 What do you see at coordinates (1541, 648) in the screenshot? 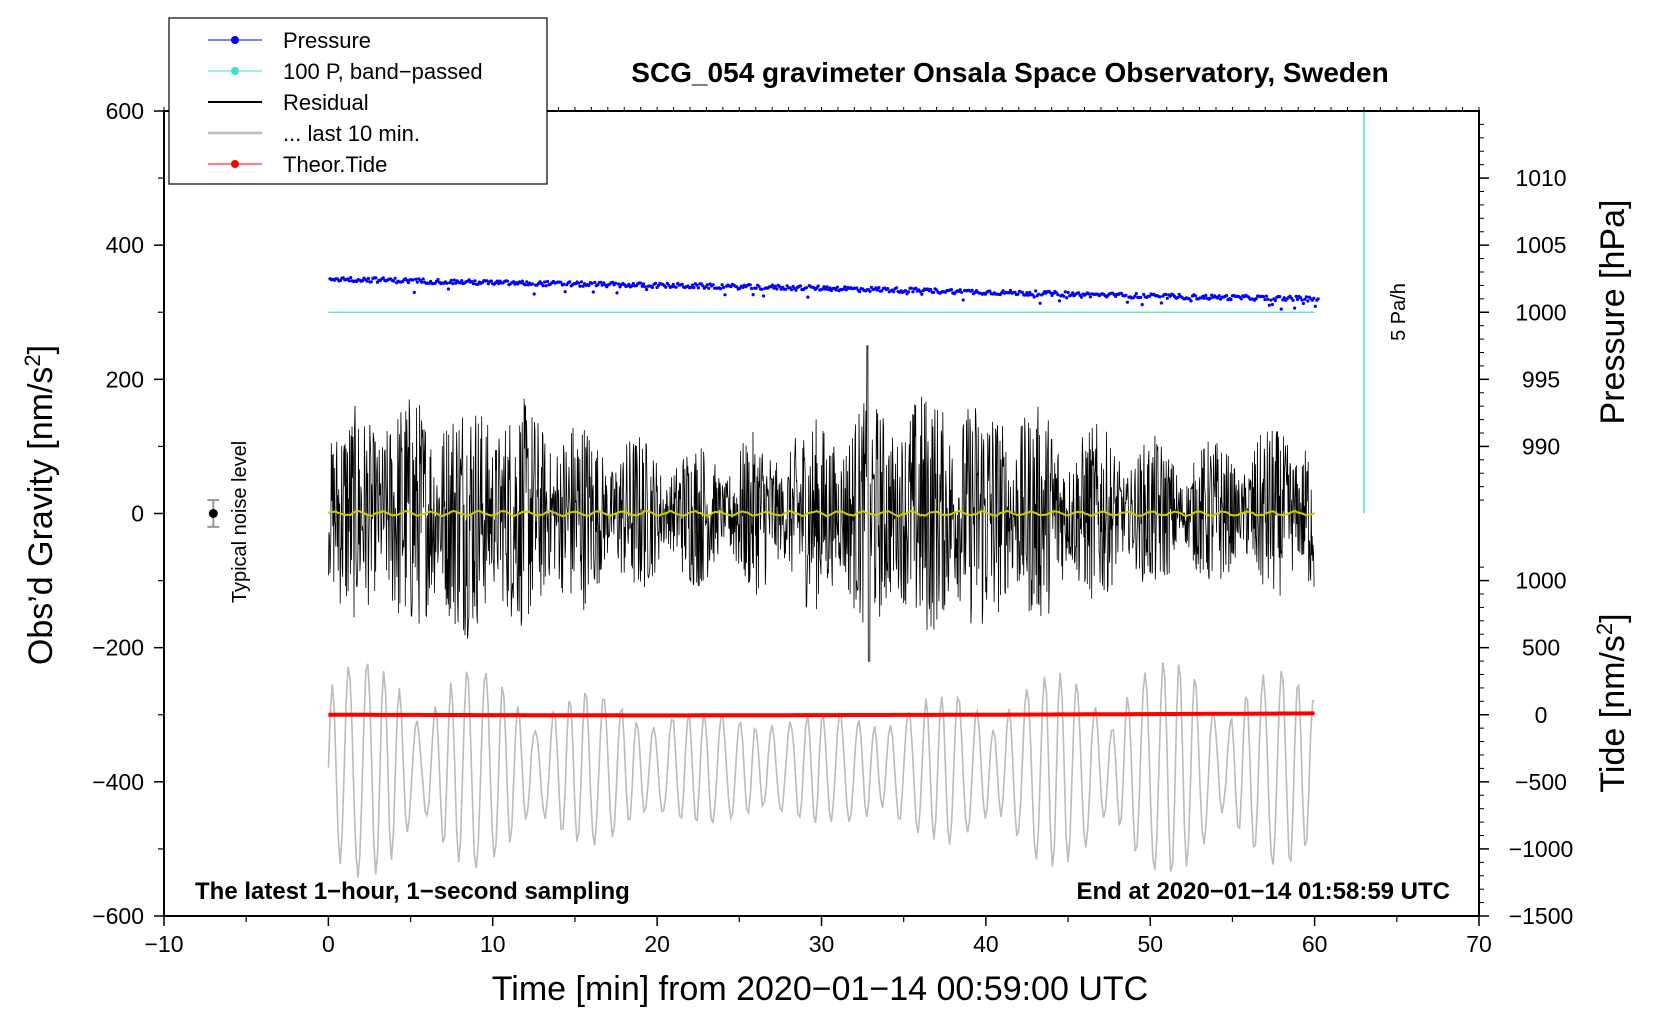
I see `tide-tick-label: 500` at bounding box center [1541, 648].